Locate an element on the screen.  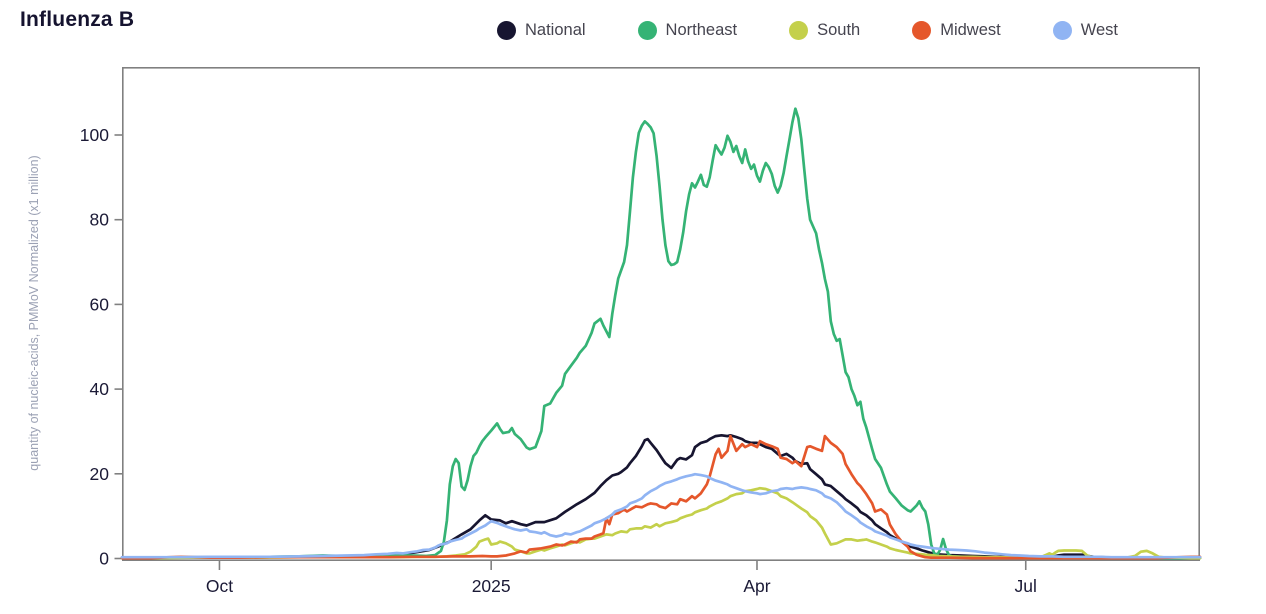
page-title: Influenza B is located at coordinates (77, 19).